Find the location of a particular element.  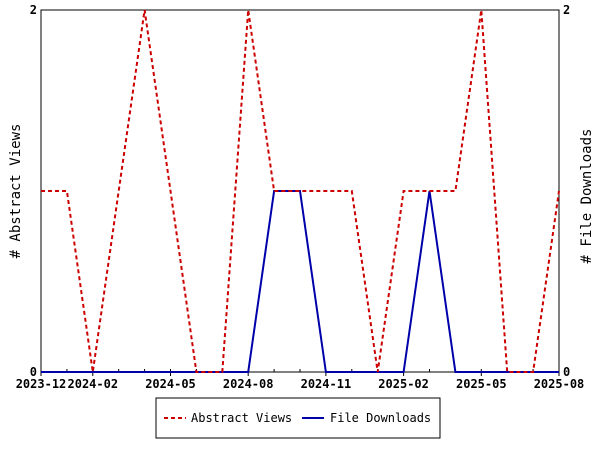

x-tick-label: 2025-05 is located at coordinates (481, 384).